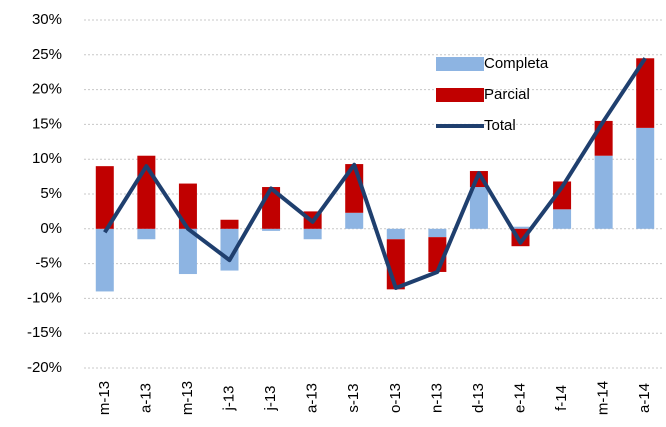  What do you see at coordinates (436, 398) in the screenshot?
I see `x-tick-label: n-13` at bounding box center [436, 398].